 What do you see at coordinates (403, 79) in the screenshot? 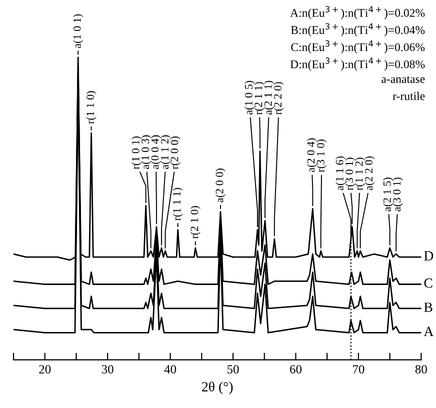
I see `annotation: a-anatase` at bounding box center [403, 79].